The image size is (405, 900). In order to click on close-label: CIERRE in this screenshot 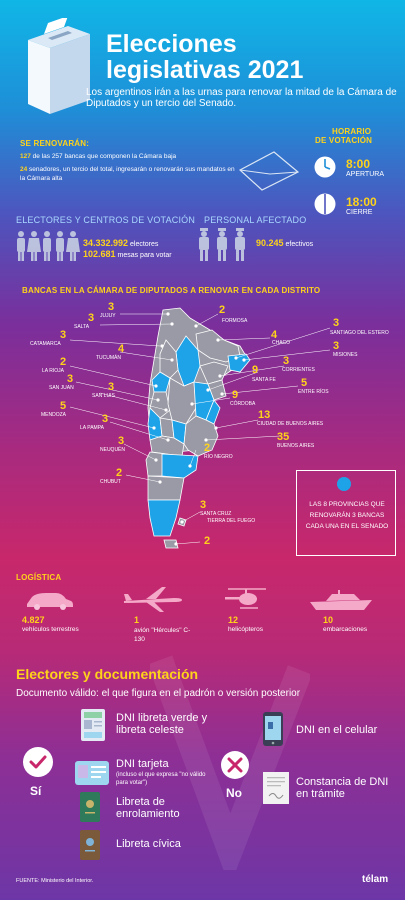, I will do `click(359, 212)`.